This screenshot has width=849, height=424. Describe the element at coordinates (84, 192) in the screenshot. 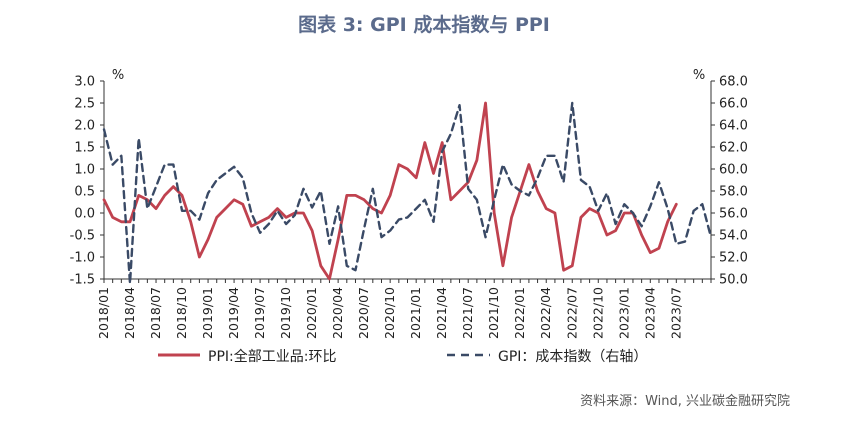

I see `left-tick-label: 0.5` at that location.